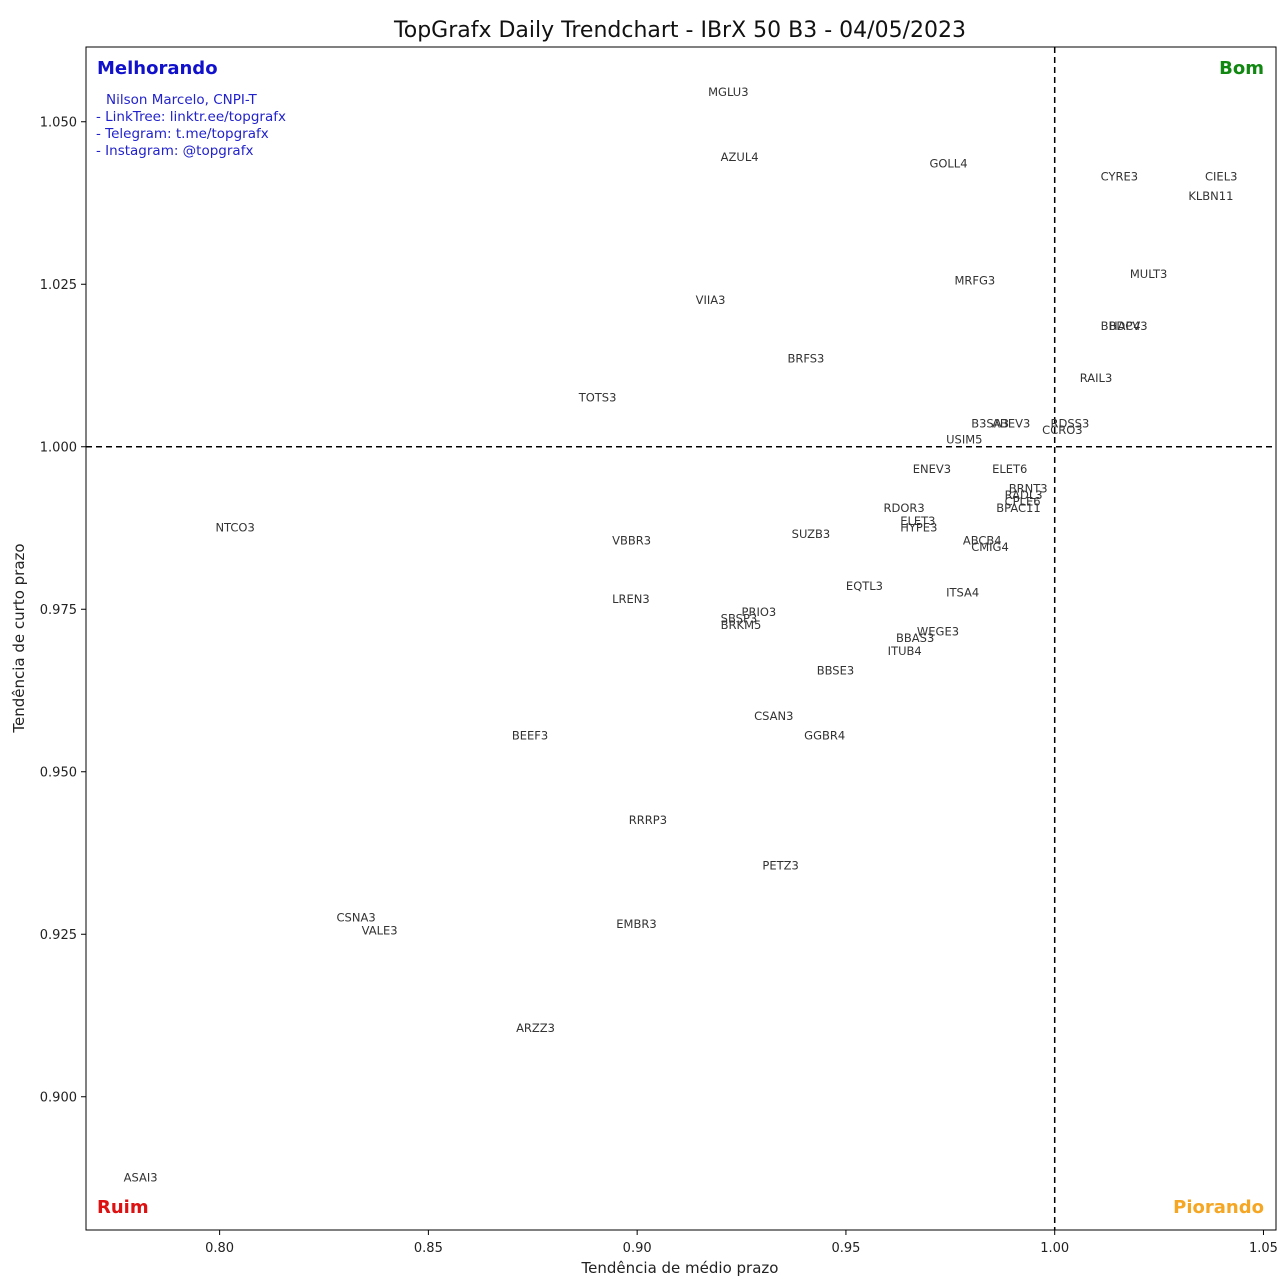 Image resolution: width=1280 pixels, height=1280 pixels. I want to click on x-tick-label: 0.85, so click(428, 1248).